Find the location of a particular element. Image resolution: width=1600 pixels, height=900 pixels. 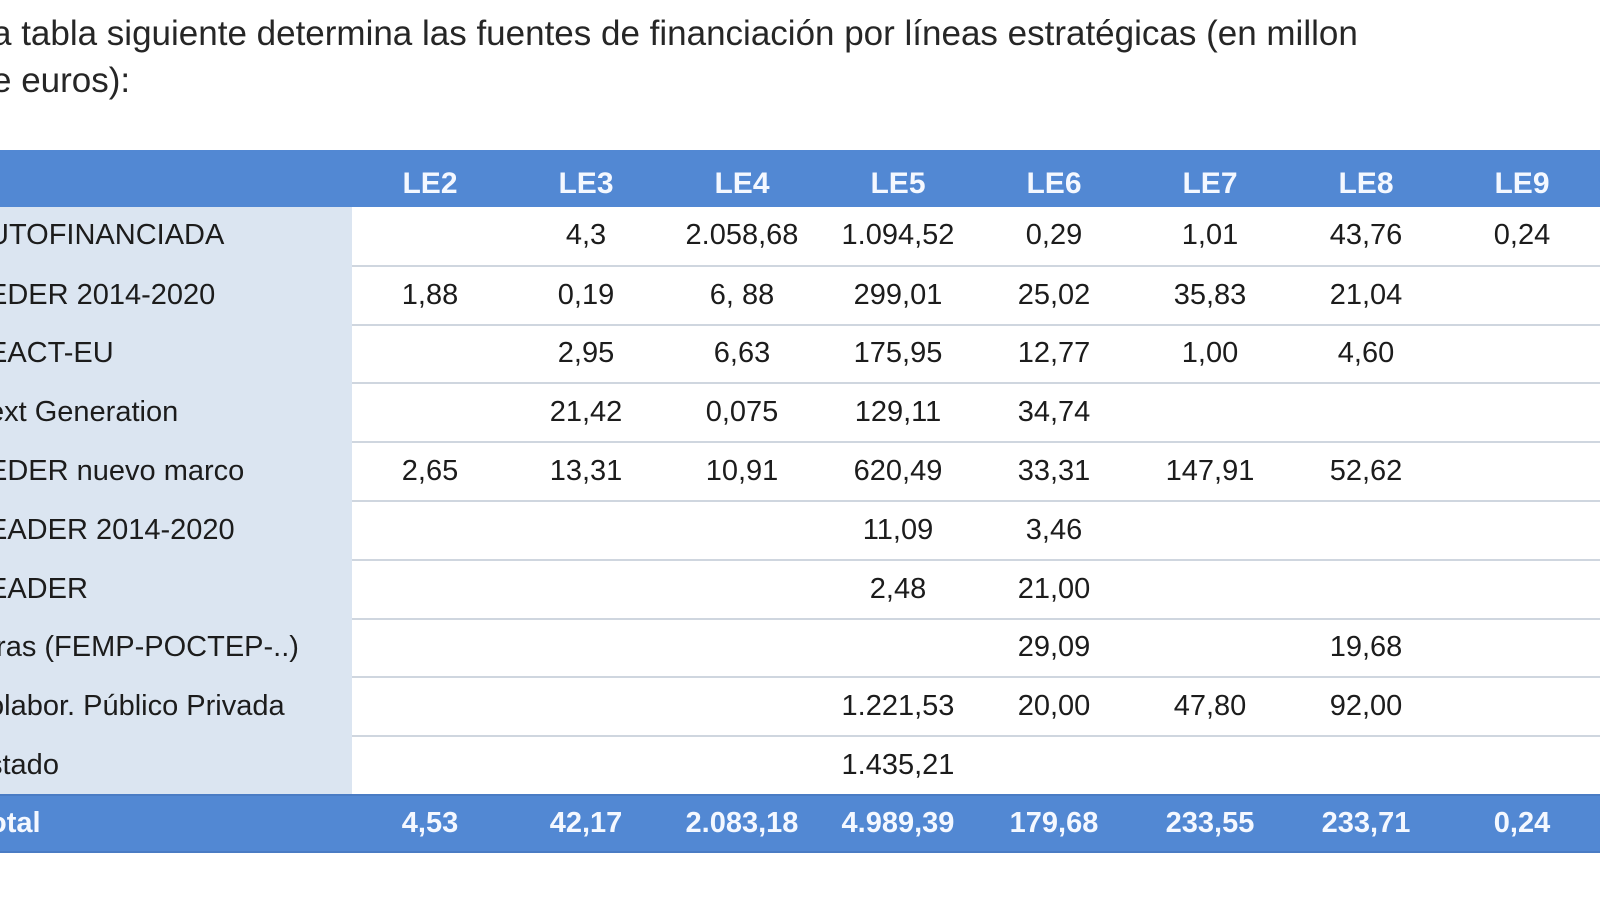

header-cell-le5: LE5 is located at coordinates (898, 183).